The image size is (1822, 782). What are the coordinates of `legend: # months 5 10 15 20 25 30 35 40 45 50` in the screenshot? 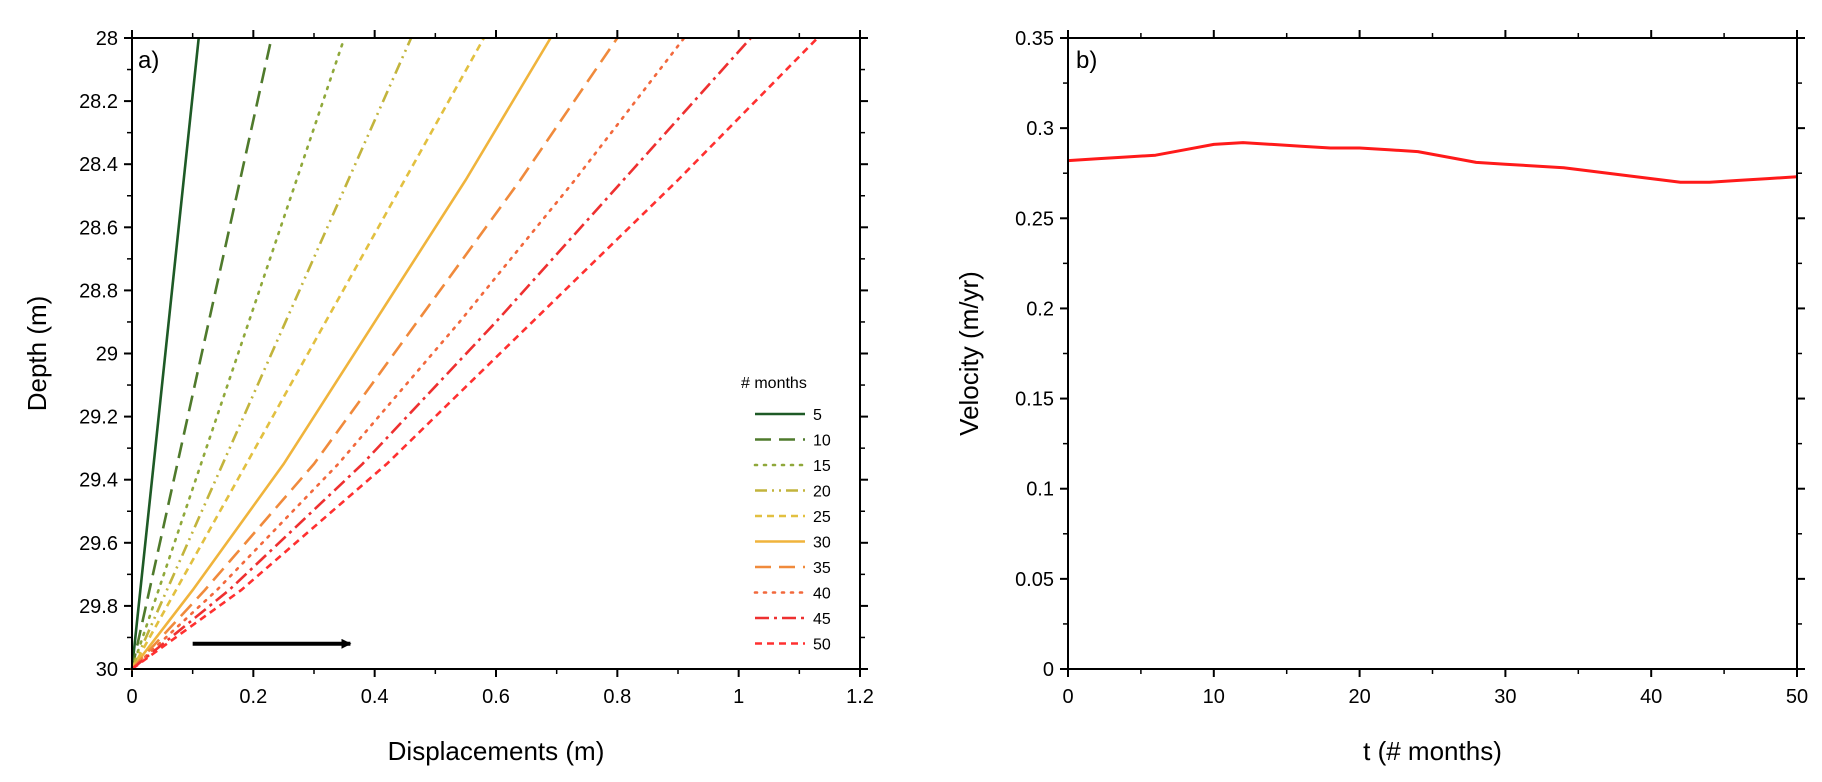 It's located at (786, 514).